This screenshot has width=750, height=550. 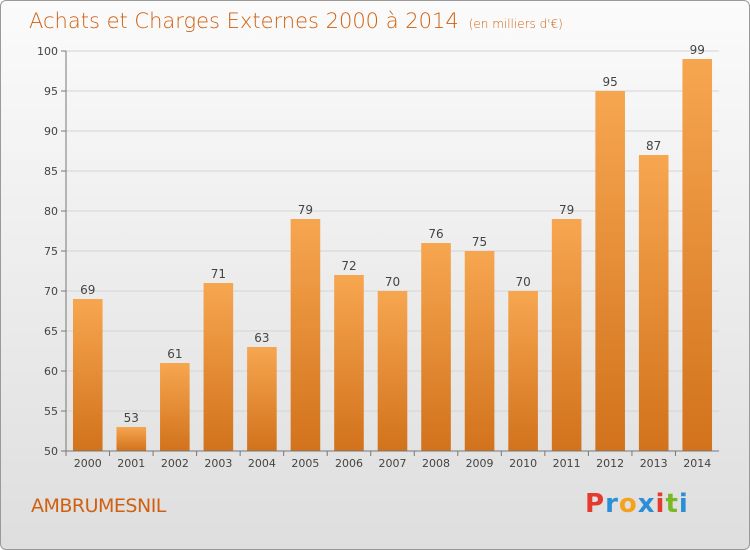 What do you see at coordinates (646, 504) in the screenshot?
I see `logo-letter: x` at bounding box center [646, 504].